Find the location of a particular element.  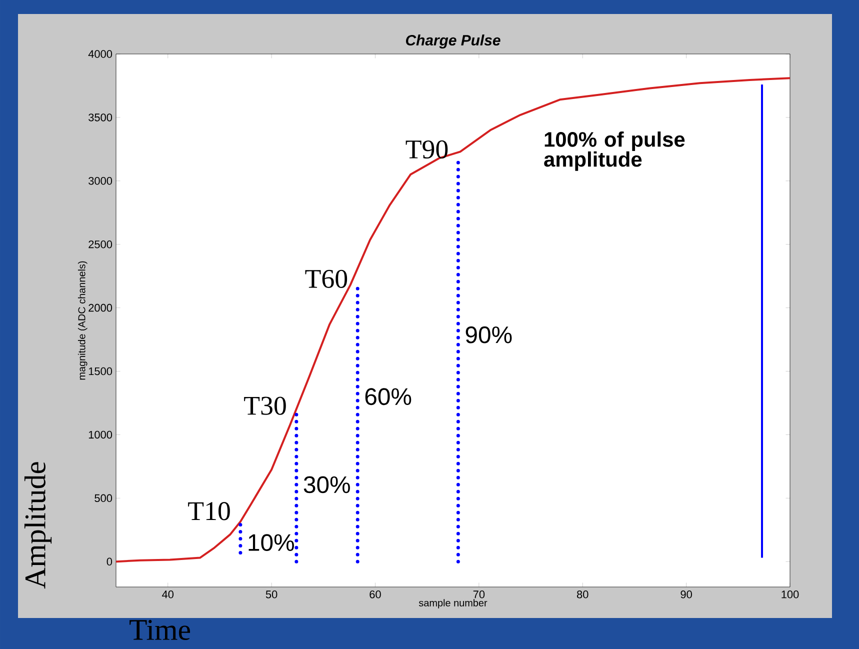

x-tick-label: 100 is located at coordinates (790, 594).